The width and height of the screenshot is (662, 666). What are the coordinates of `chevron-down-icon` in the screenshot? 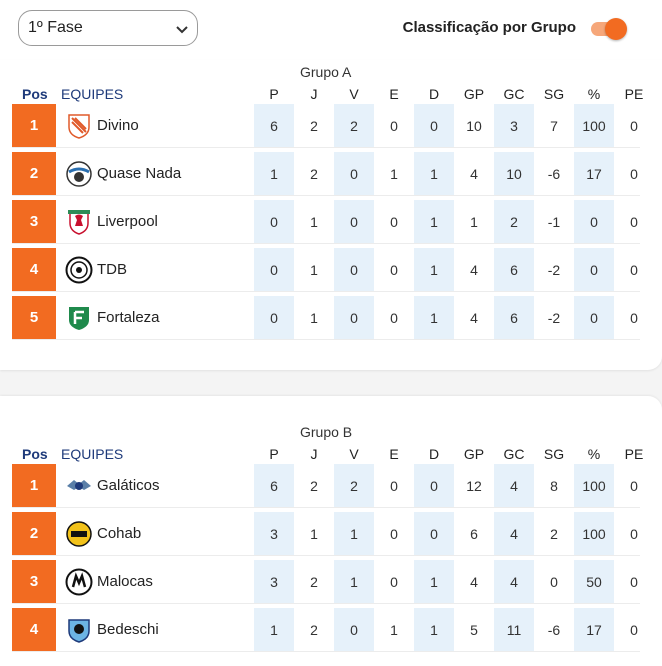 It's located at (182, 30).